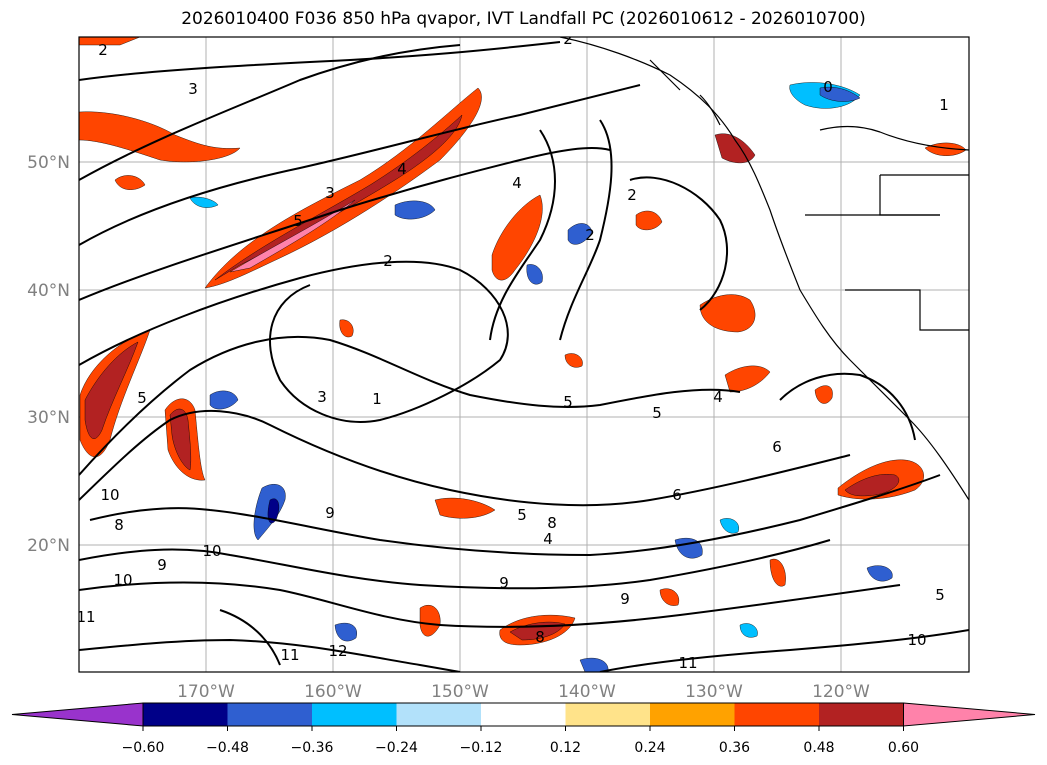  I want to click on colorbar-border, so click(523, 714).